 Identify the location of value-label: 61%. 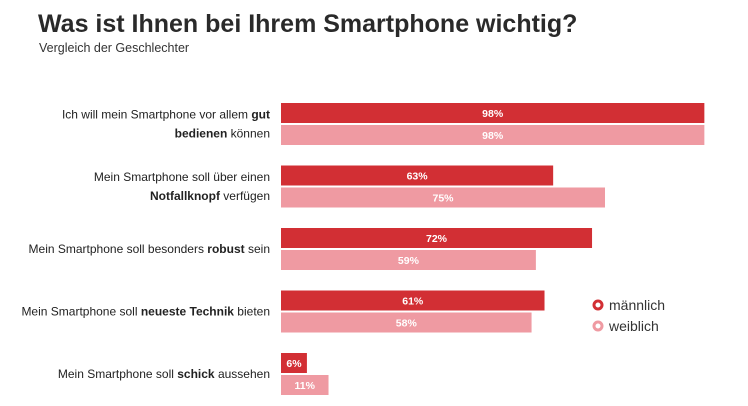
(413, 302).